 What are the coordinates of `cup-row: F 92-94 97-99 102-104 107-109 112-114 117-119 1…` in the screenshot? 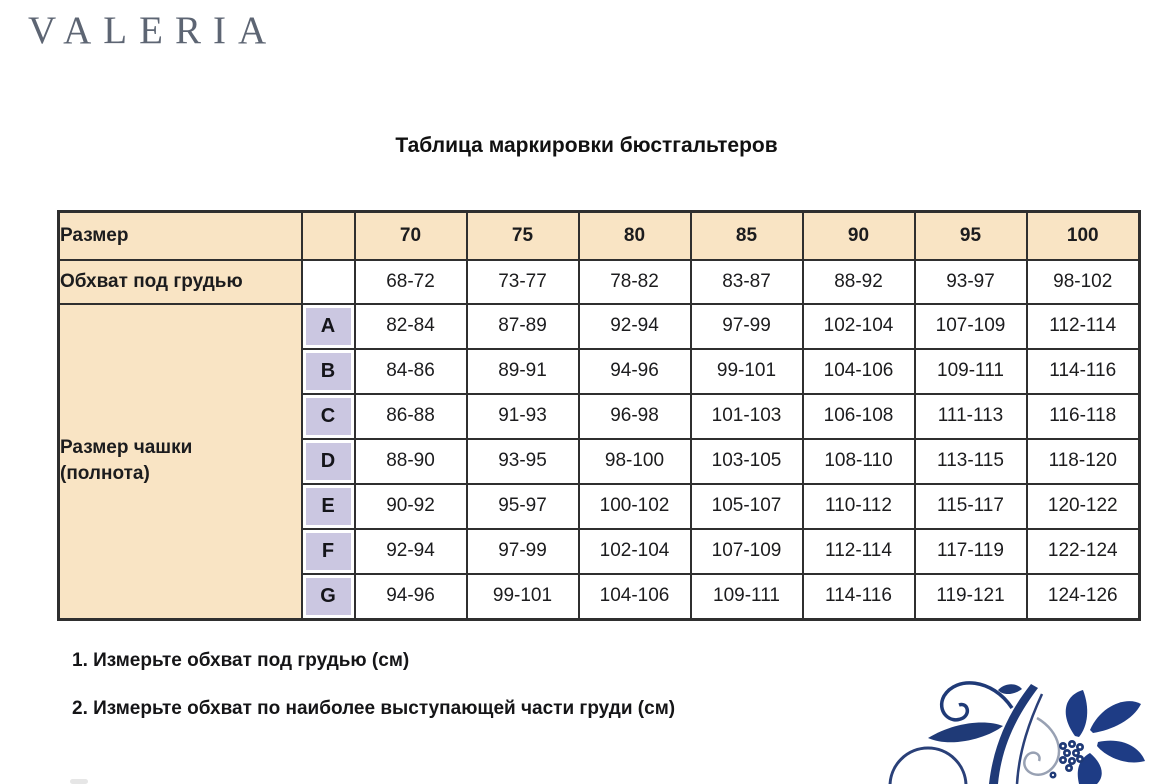 It's located at (600, 551).